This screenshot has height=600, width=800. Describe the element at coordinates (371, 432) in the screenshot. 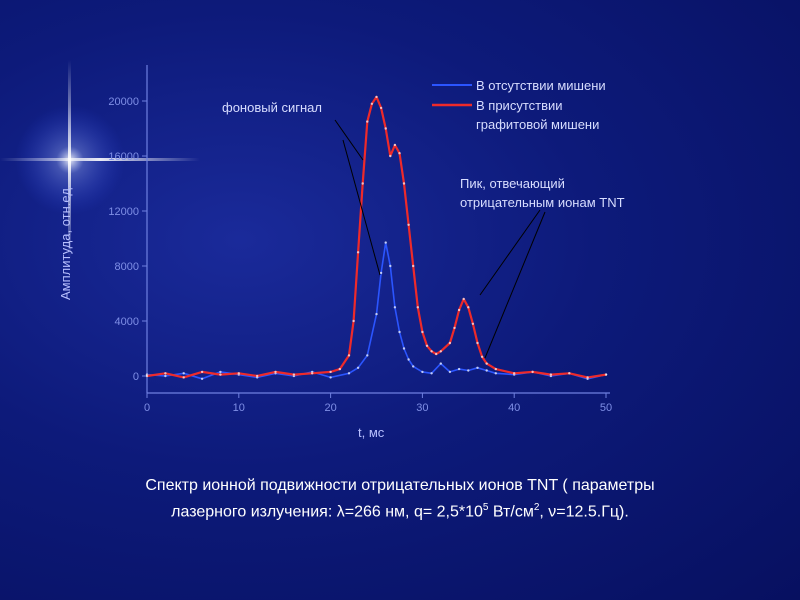

I see `x-axis-title: t, мс` at that location.